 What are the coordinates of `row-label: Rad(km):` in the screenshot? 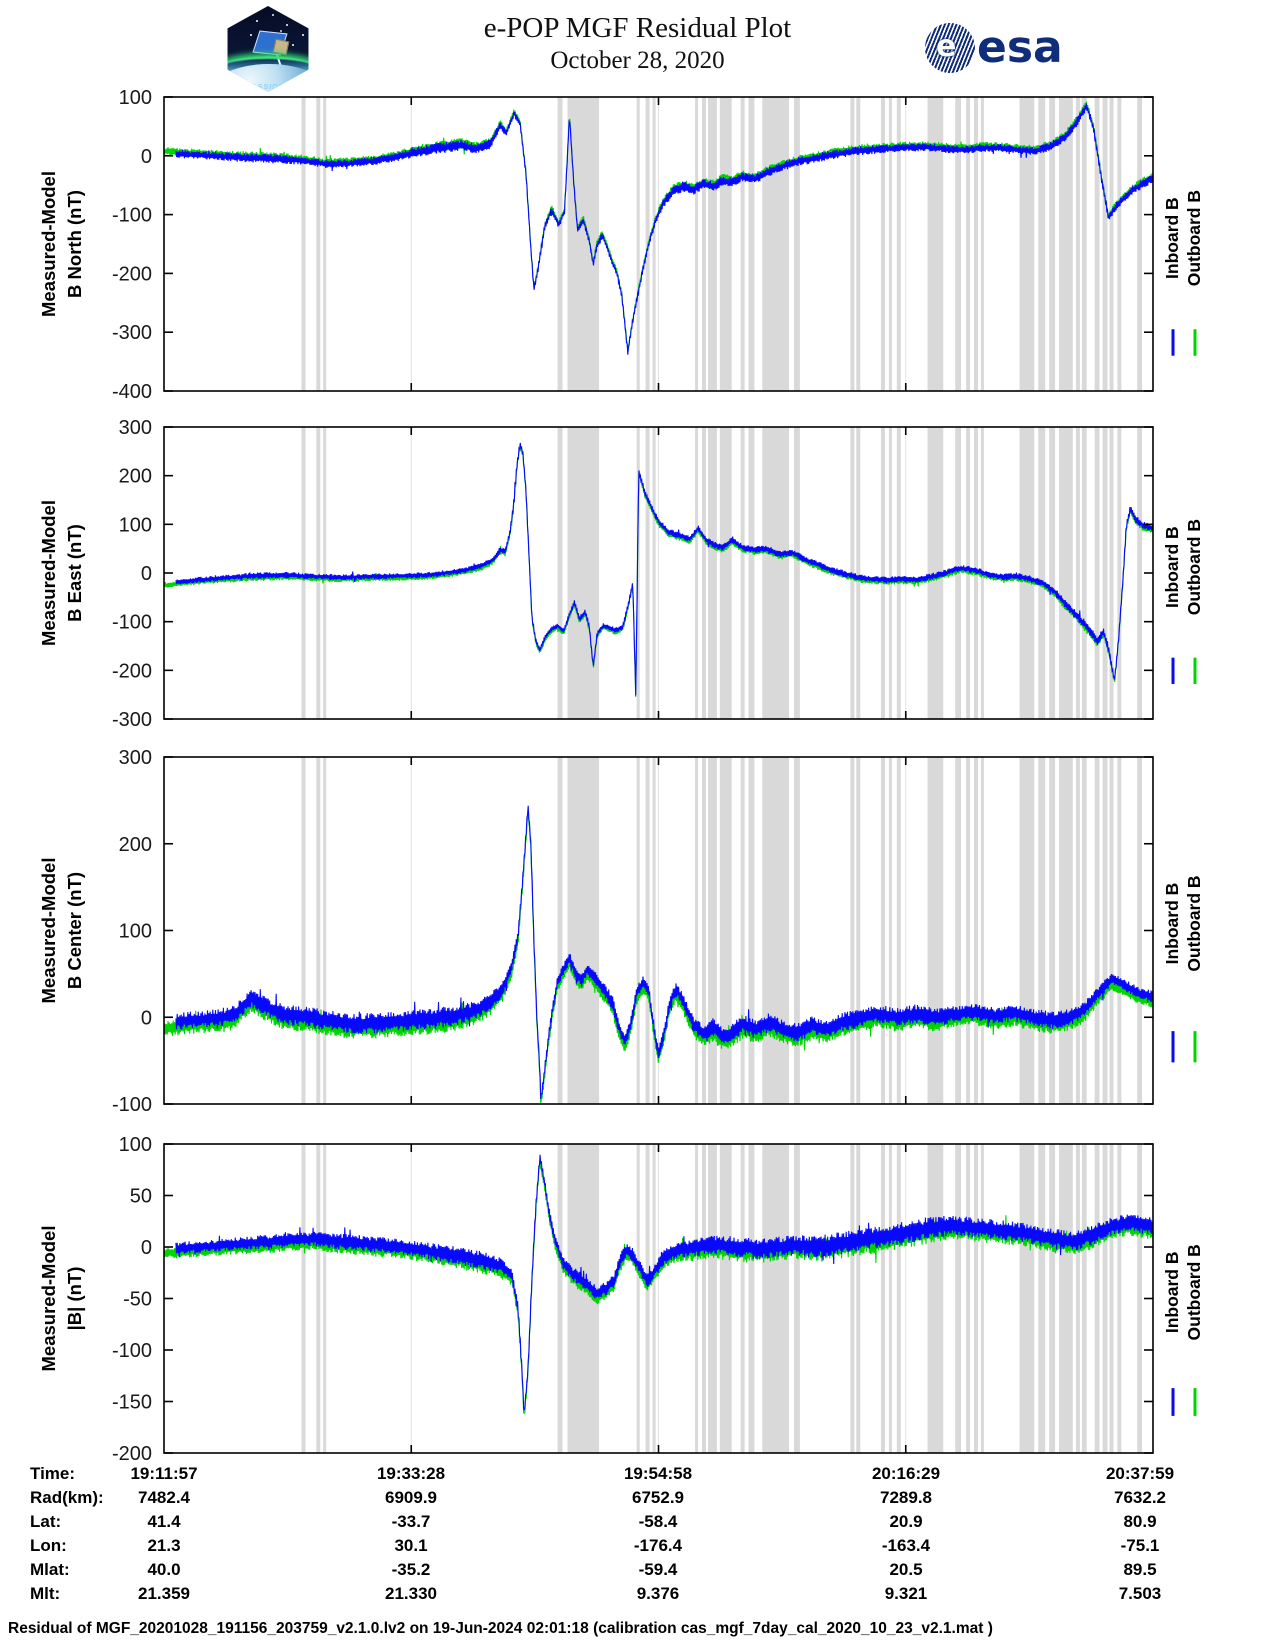 It's located at (67, 1497).